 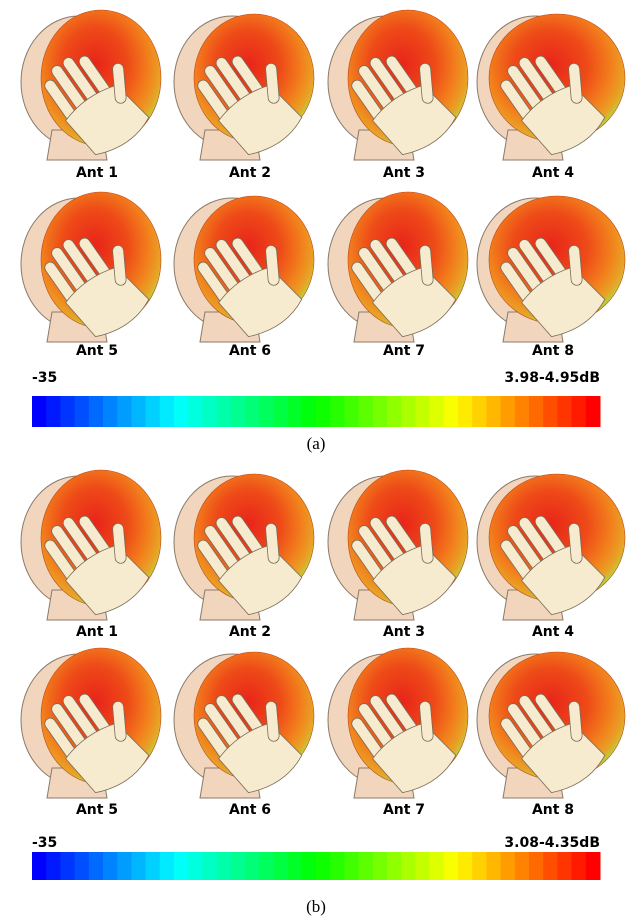 I want to click on caption: (b), so click(x=316, y=906).